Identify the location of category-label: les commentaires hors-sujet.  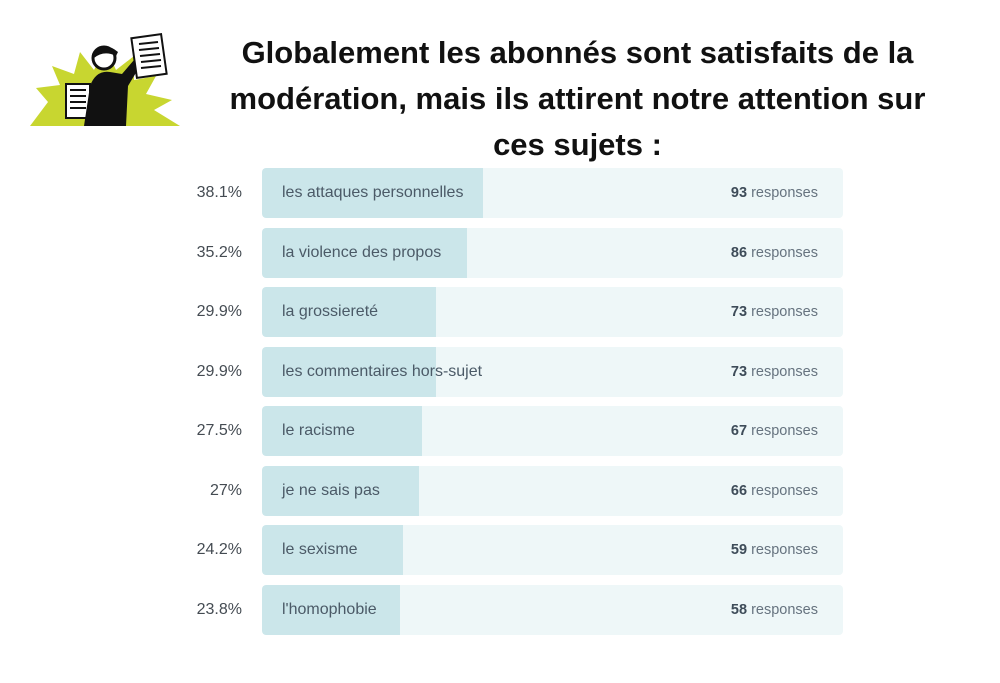
(382, 371).